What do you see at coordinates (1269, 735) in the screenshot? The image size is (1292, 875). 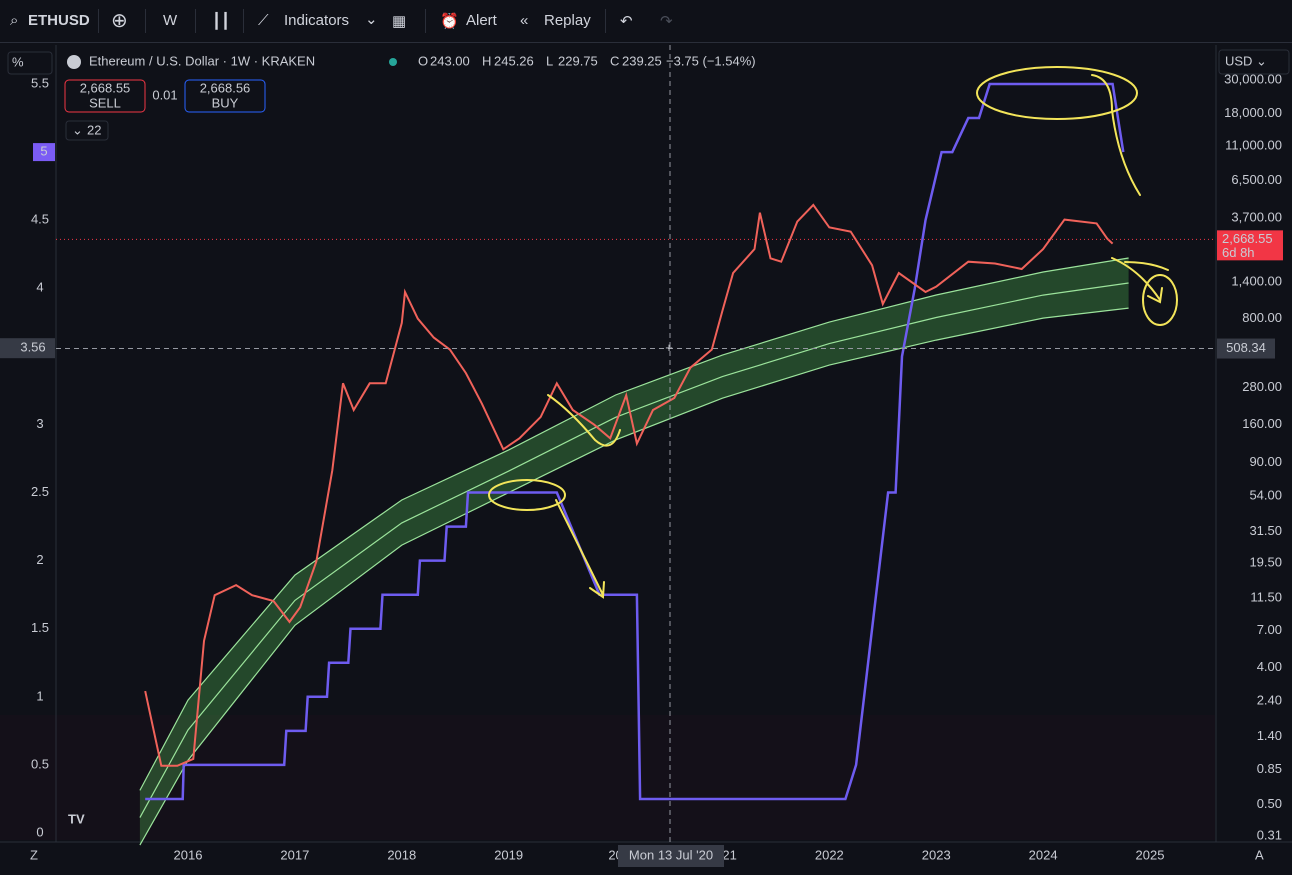 I see `right-tick-label: 1.40` at bounding box center [1269, 735].